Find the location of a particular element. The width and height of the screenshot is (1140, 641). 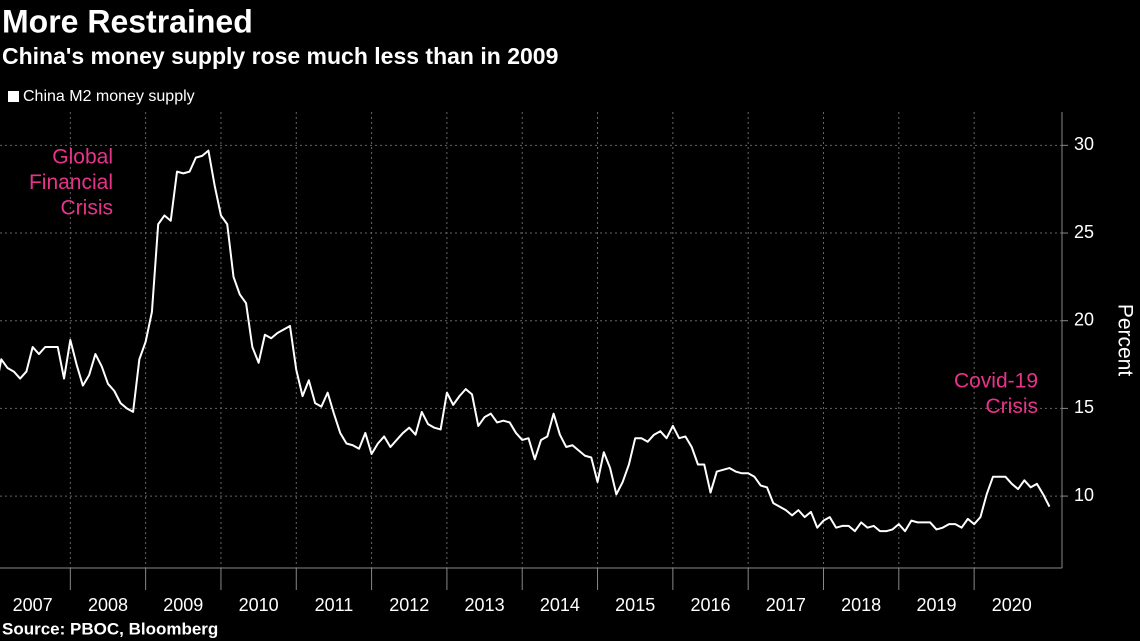

source: Source: PBOC, Bloomberg is located at coordinates (110, 628).